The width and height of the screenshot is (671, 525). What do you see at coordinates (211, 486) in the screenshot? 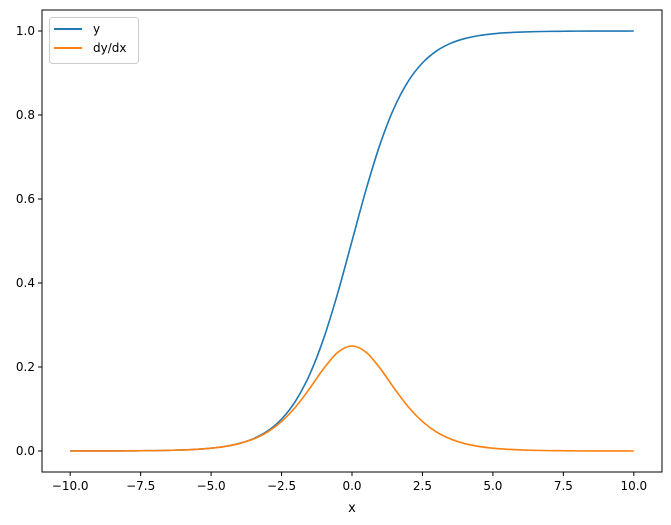
I see `x-tick-label: −5.0` at bounding box center [211, 486].